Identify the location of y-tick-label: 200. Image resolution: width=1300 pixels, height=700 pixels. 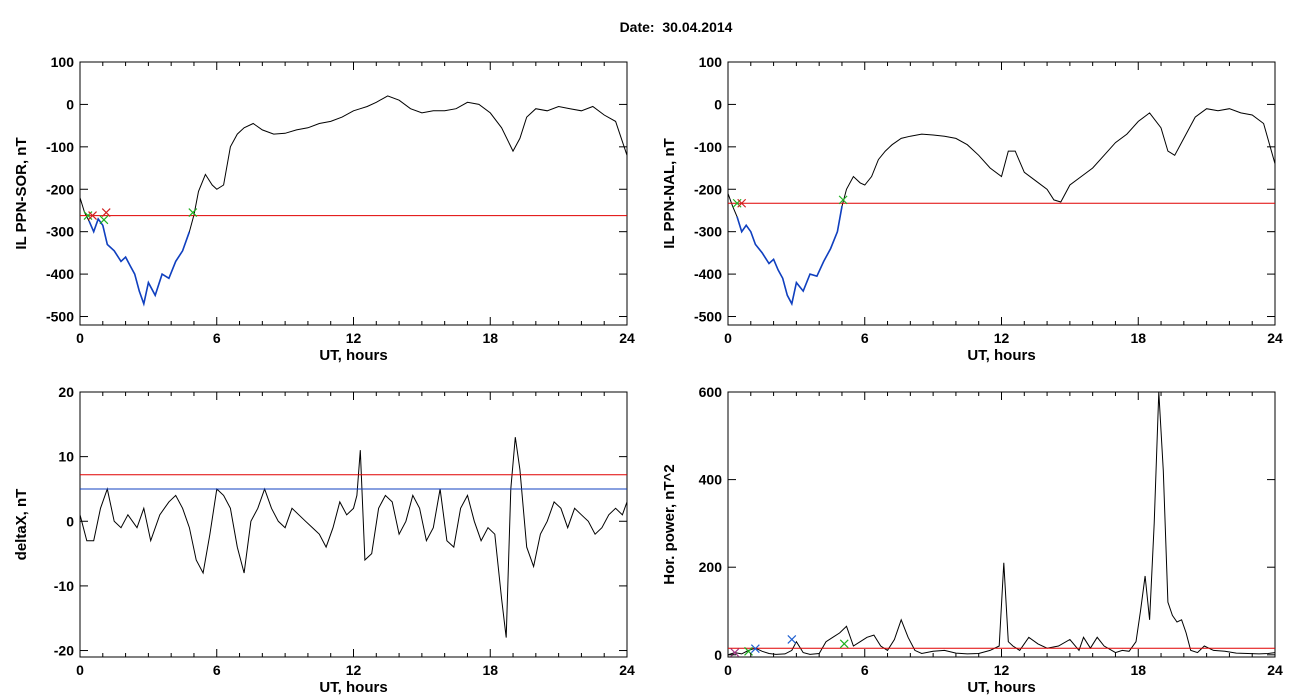
(711, 567).